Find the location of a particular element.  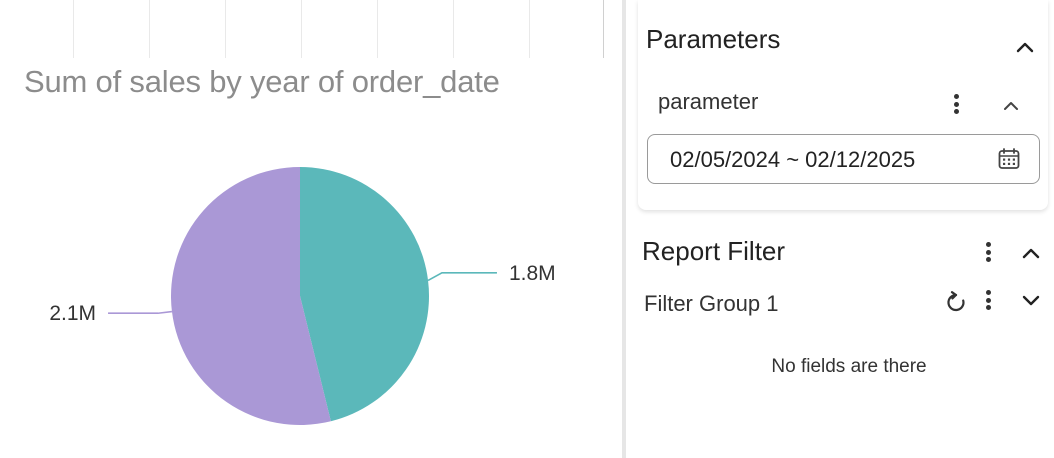

filter-group-menu-button is located at coordinates (988, 300).